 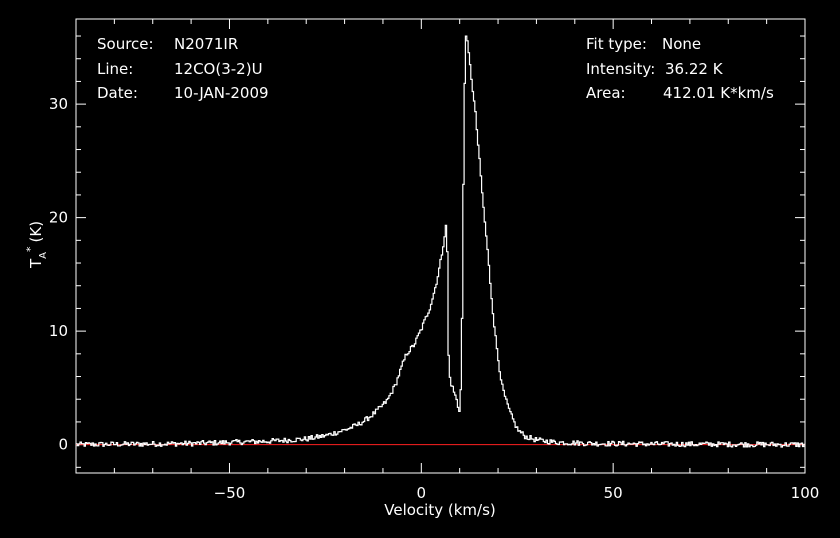 What do you see at coordinates (36, 232) in the screenshot?
I see `y-axis-label-unit: (K)` at bounding box center [36, 232].